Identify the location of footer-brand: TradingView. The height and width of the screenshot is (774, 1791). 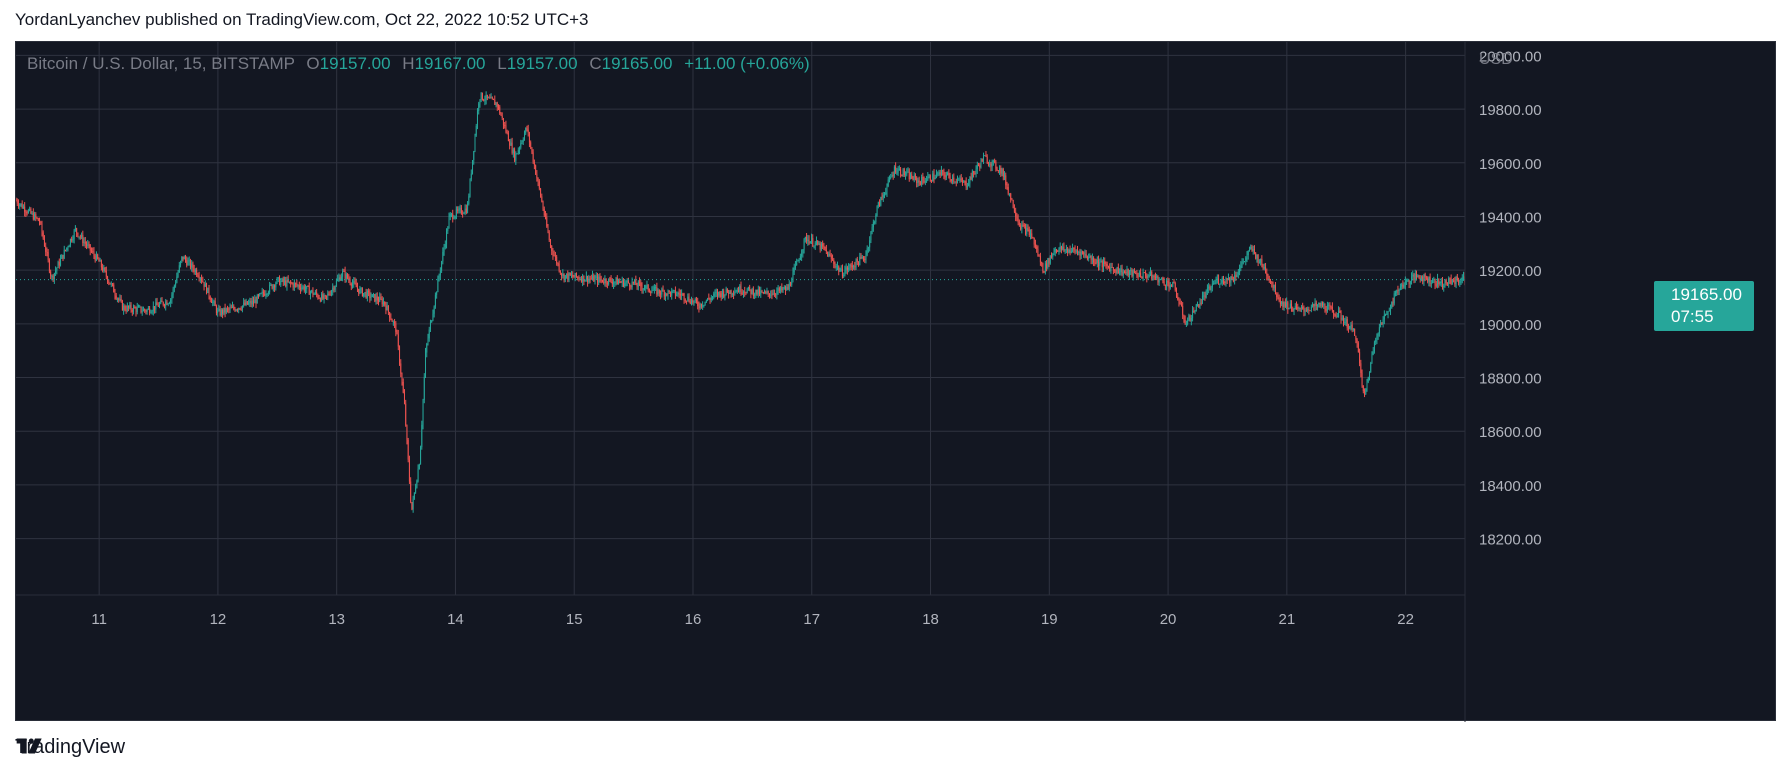
(70, 747).